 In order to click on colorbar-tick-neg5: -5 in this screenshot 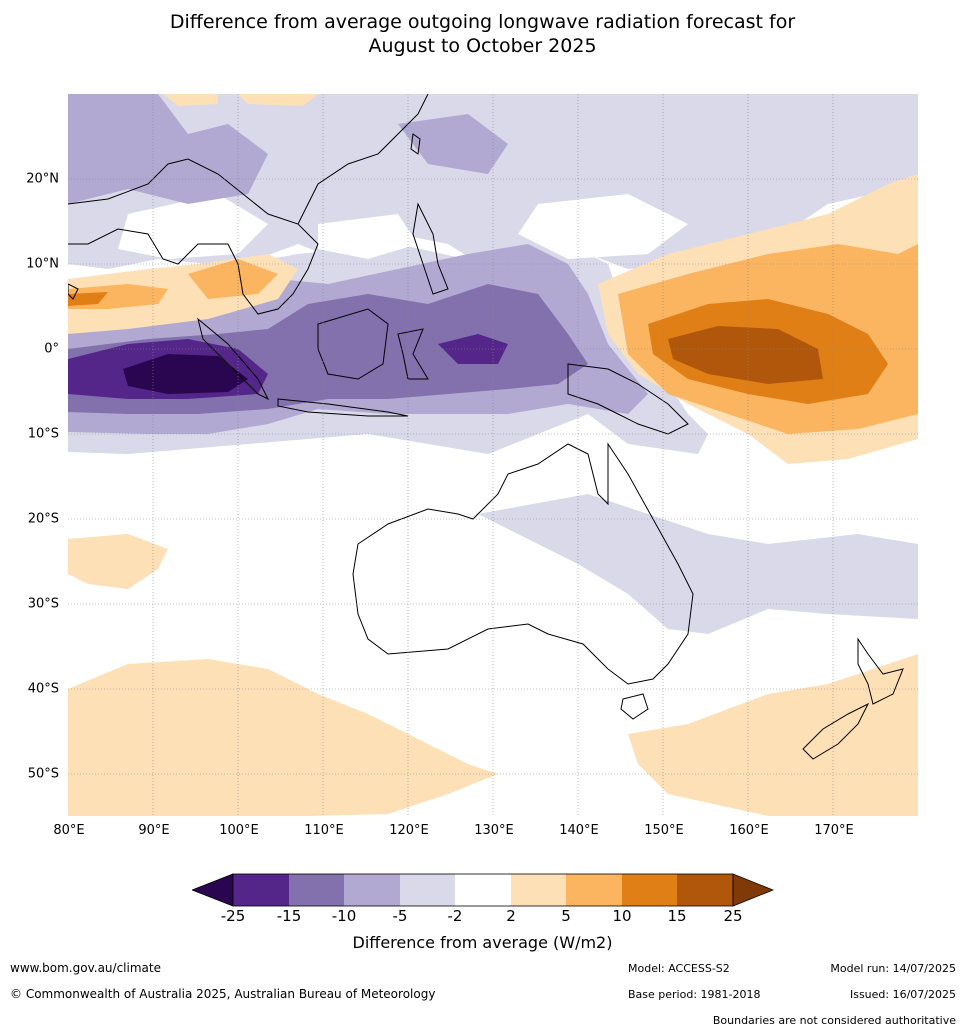, I will do `click(400, 916)`.